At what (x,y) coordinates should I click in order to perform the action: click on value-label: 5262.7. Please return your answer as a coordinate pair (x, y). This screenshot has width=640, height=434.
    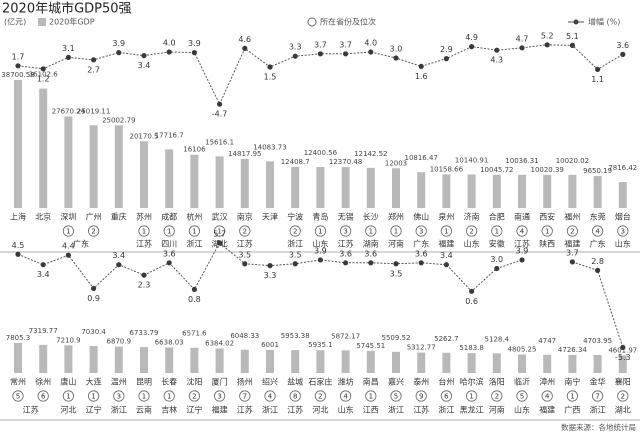
    Looking at the image, I should click on (446, 339).